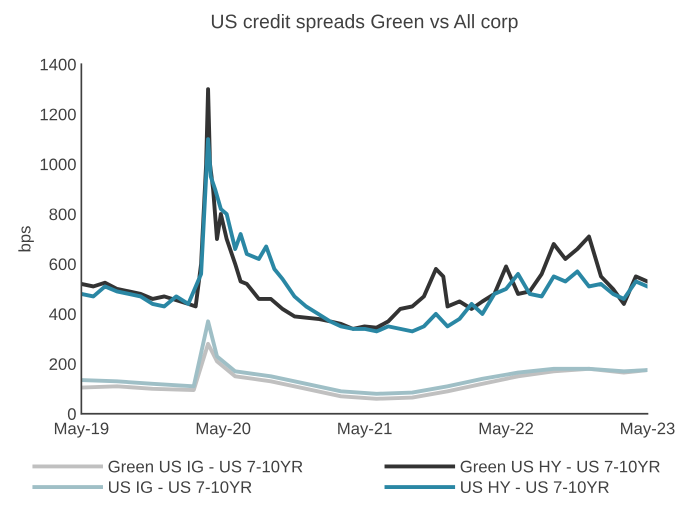 This screenshot has height=514, width=678. I want to click on y-tick-label: 1200, so click(58, 114).